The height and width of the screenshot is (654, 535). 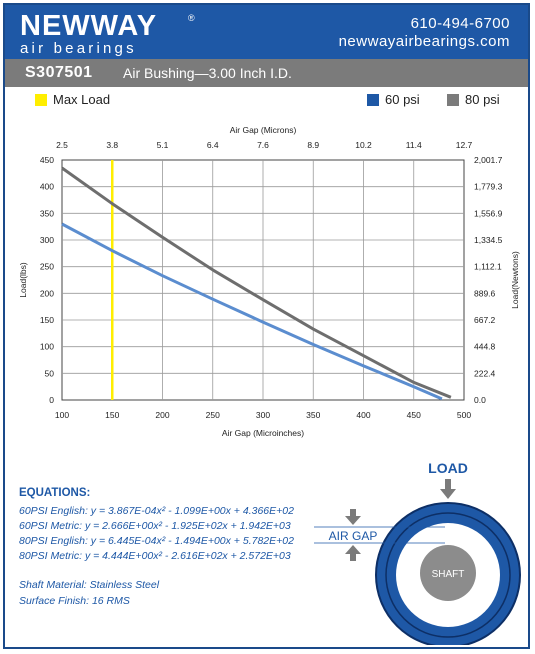 I want to click on y2-tick-label: 0.0, so click(x=480, y=400).